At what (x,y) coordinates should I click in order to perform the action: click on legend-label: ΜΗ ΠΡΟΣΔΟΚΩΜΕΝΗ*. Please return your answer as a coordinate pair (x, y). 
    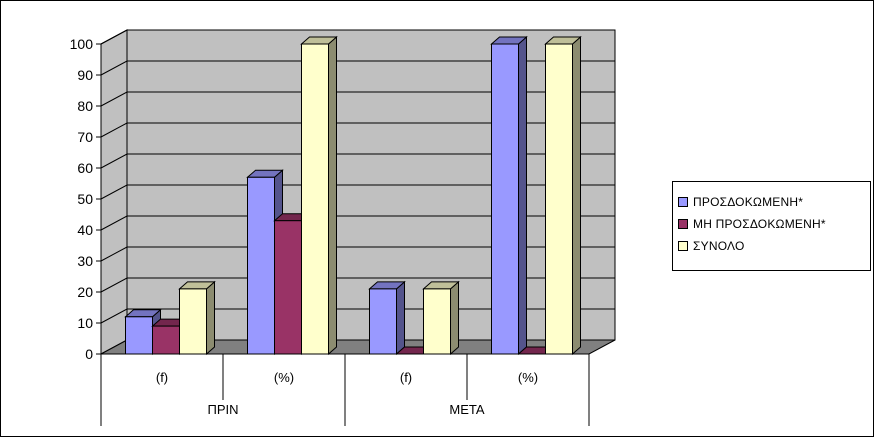
    Looking at the image, I should click on (759, 224).